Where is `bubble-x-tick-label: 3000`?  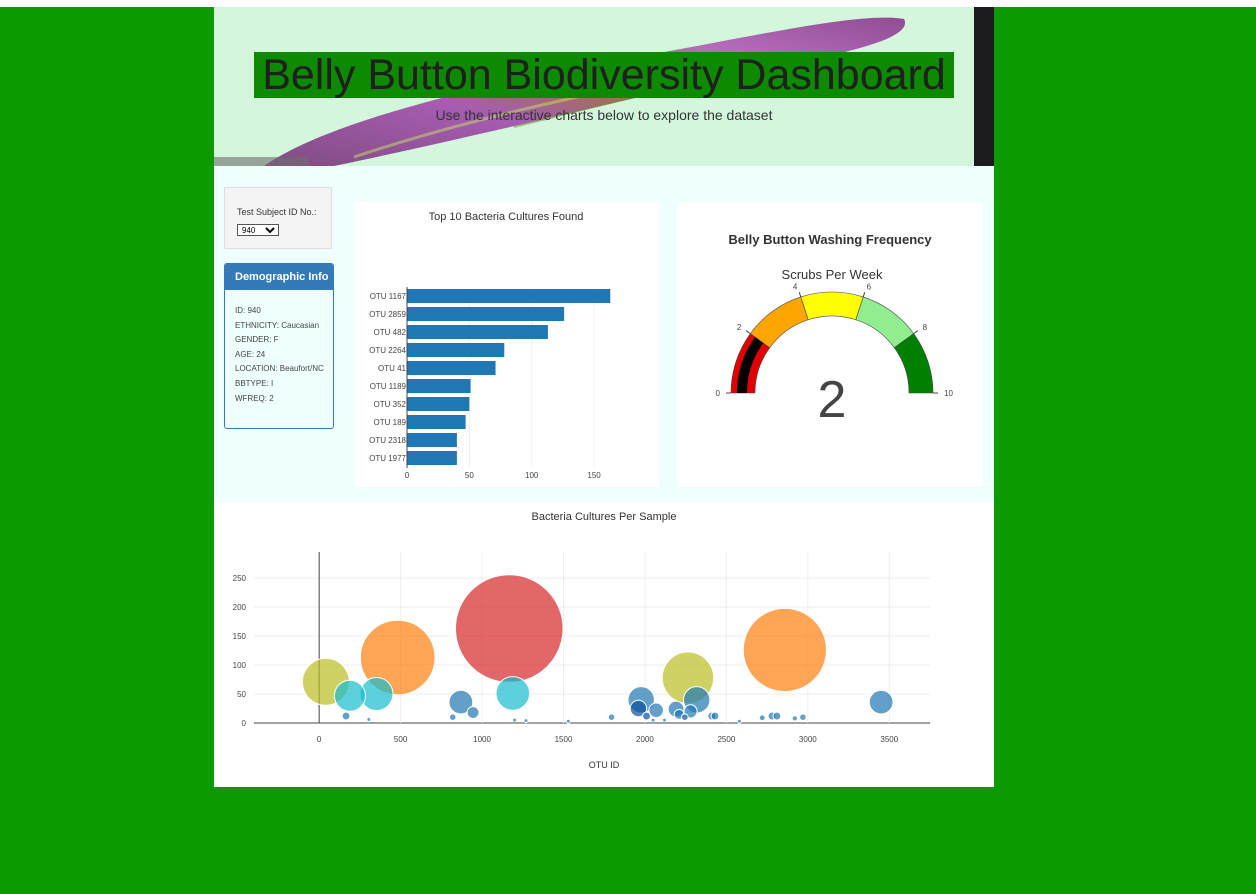 bubble-x-tick-label: 3000 is located at coordinates (808, 739).